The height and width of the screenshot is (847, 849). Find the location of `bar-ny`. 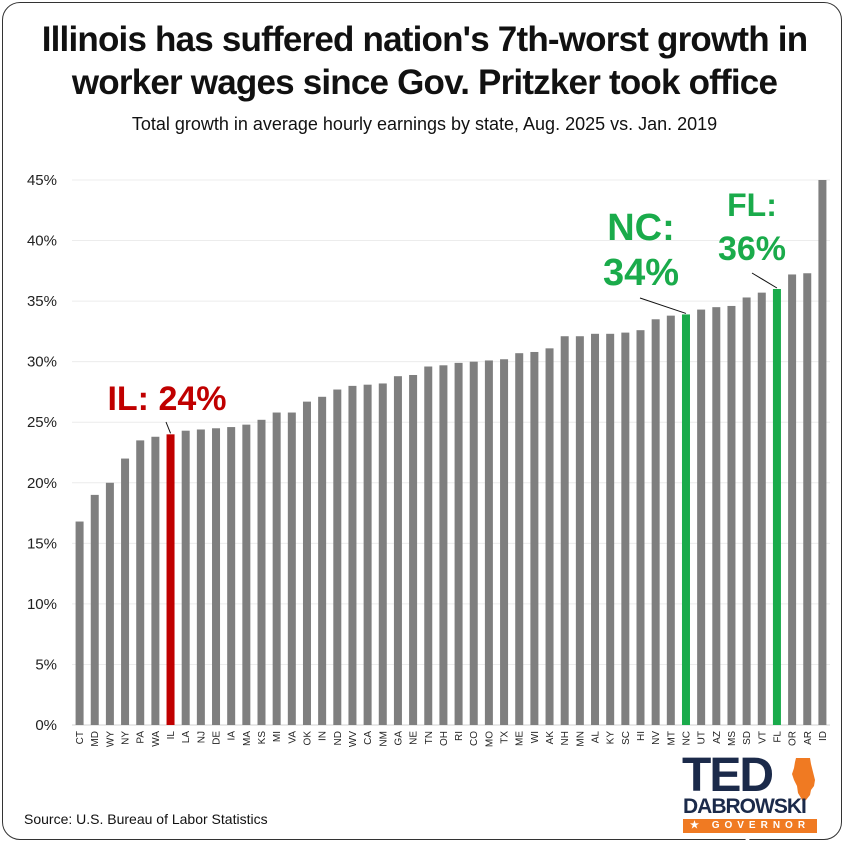

bar-ny is located at coordinates (125, 591).